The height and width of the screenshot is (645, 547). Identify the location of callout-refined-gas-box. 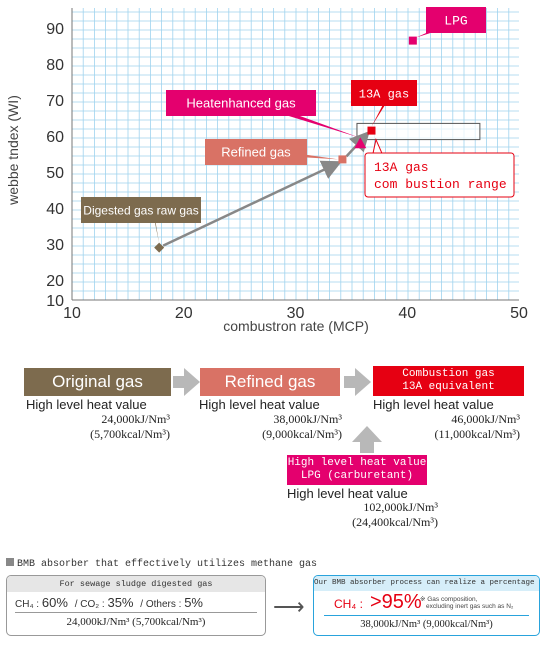
(256, 152).